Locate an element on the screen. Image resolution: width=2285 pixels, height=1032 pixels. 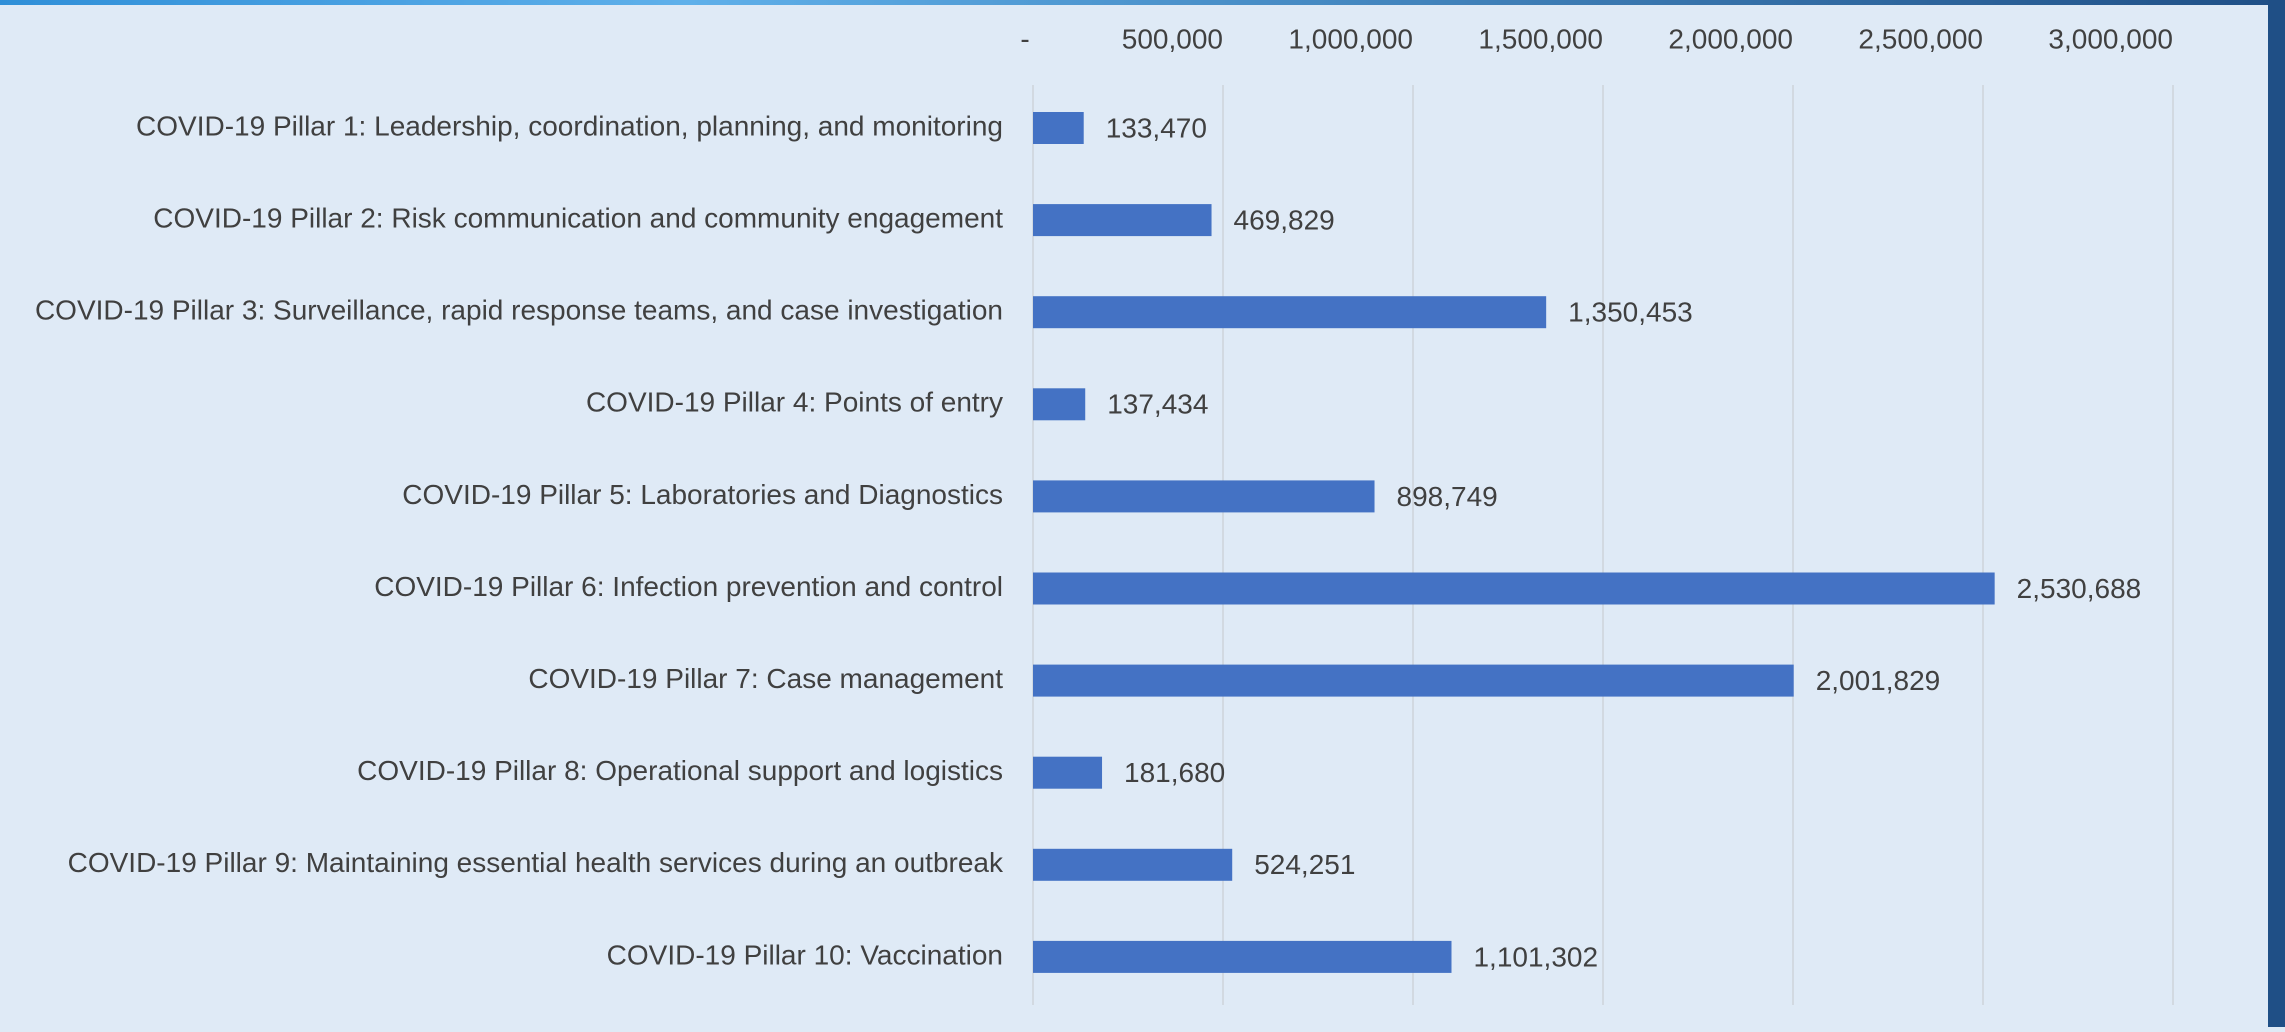
value-label: 2,001,829 is located at coordinates (1878, 680).